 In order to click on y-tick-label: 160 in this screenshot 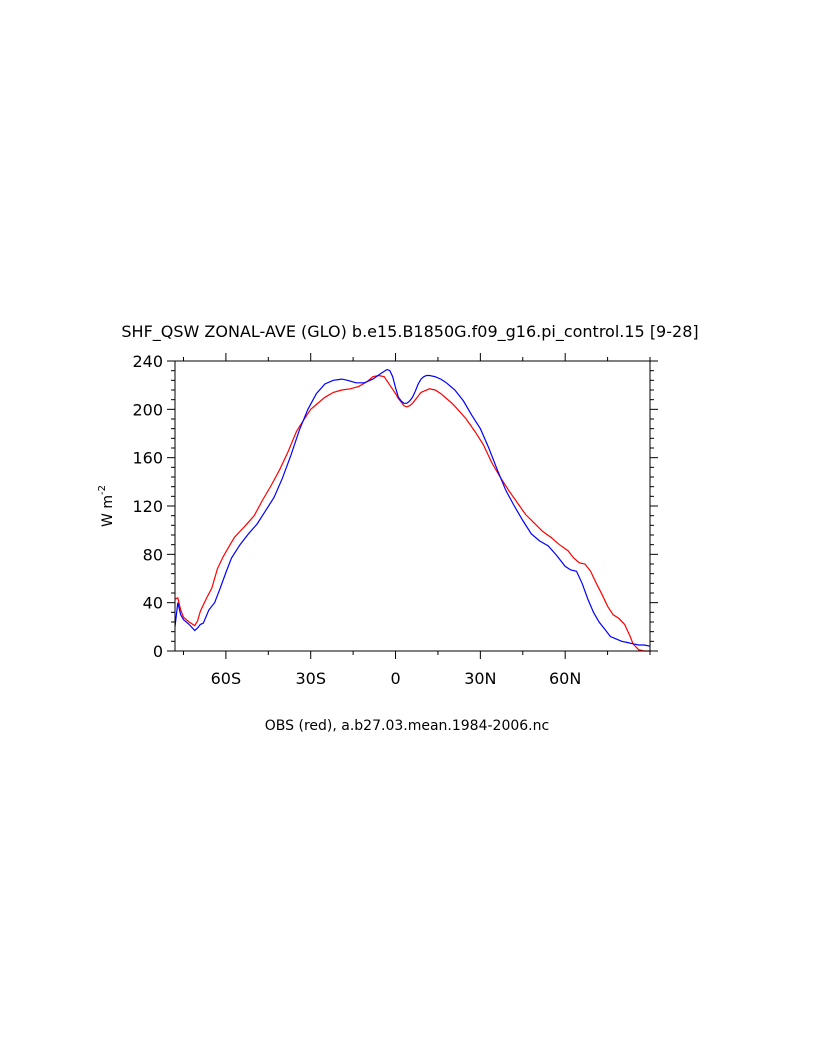, I will do `click(147, 458)`.